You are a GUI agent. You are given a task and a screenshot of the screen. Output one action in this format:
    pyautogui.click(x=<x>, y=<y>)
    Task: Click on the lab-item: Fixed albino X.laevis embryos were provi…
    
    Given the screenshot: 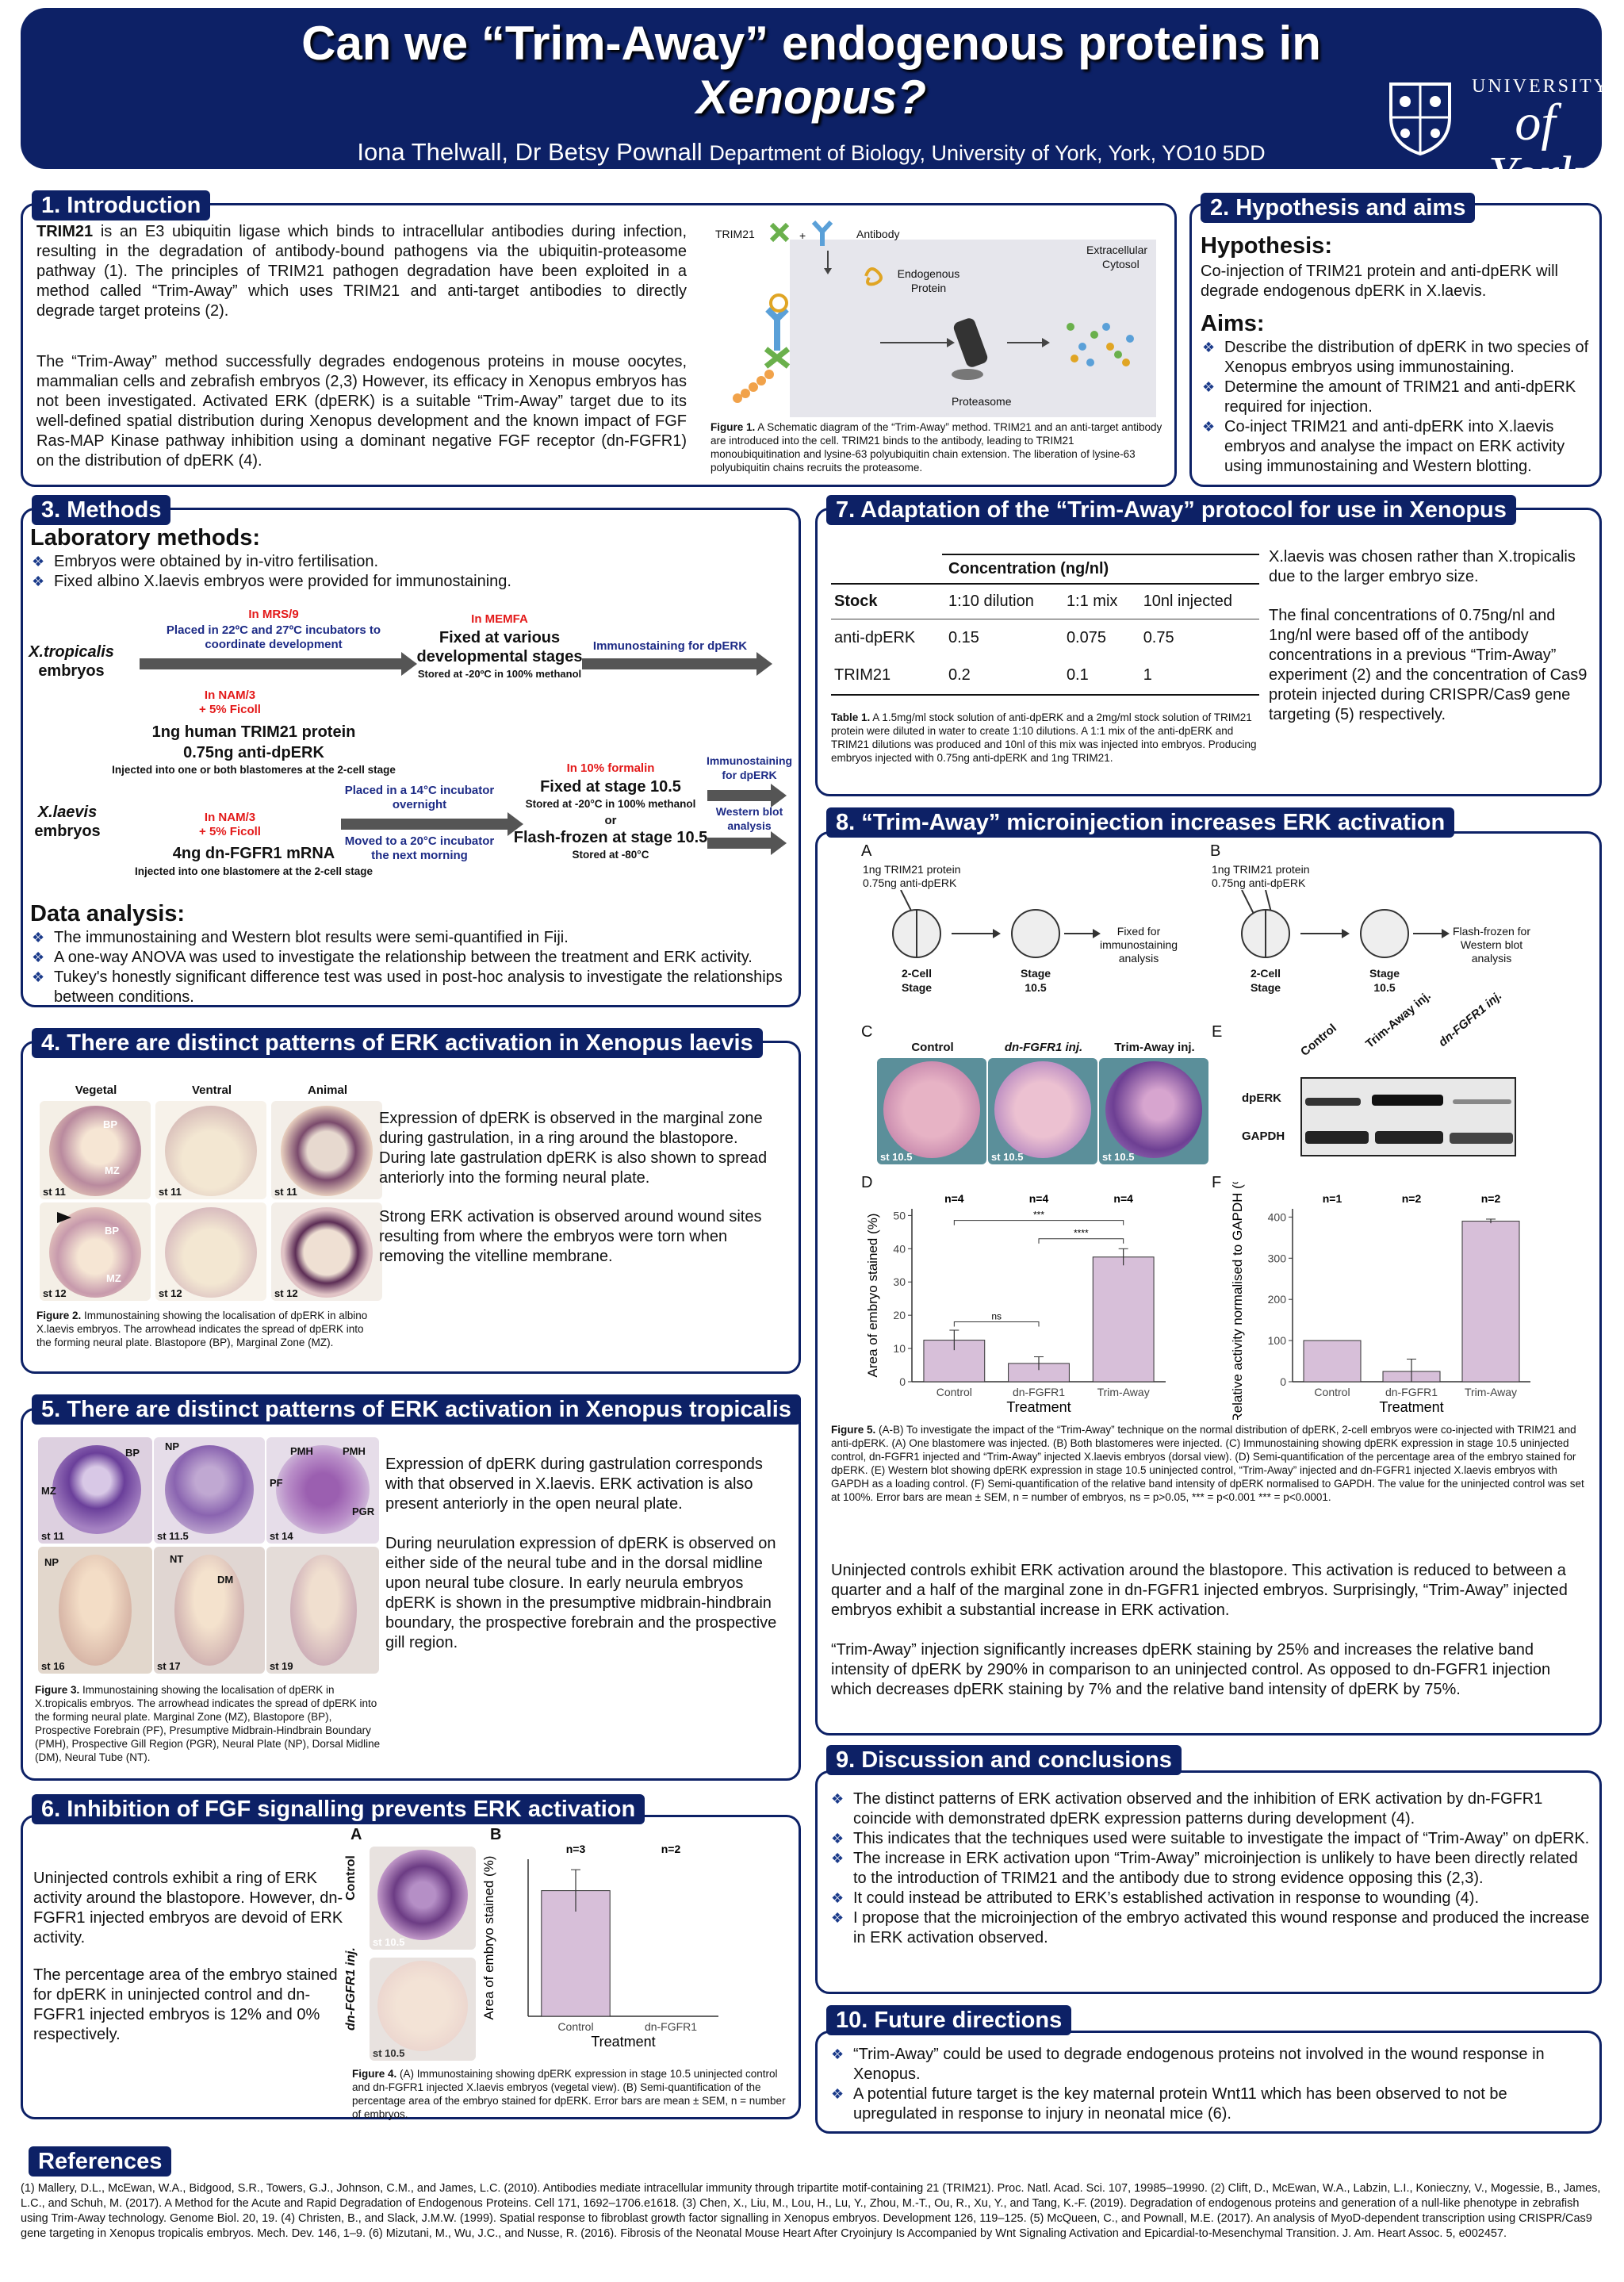 What is the action you would take?
    pyautogui.click(x=403, y=582)
    